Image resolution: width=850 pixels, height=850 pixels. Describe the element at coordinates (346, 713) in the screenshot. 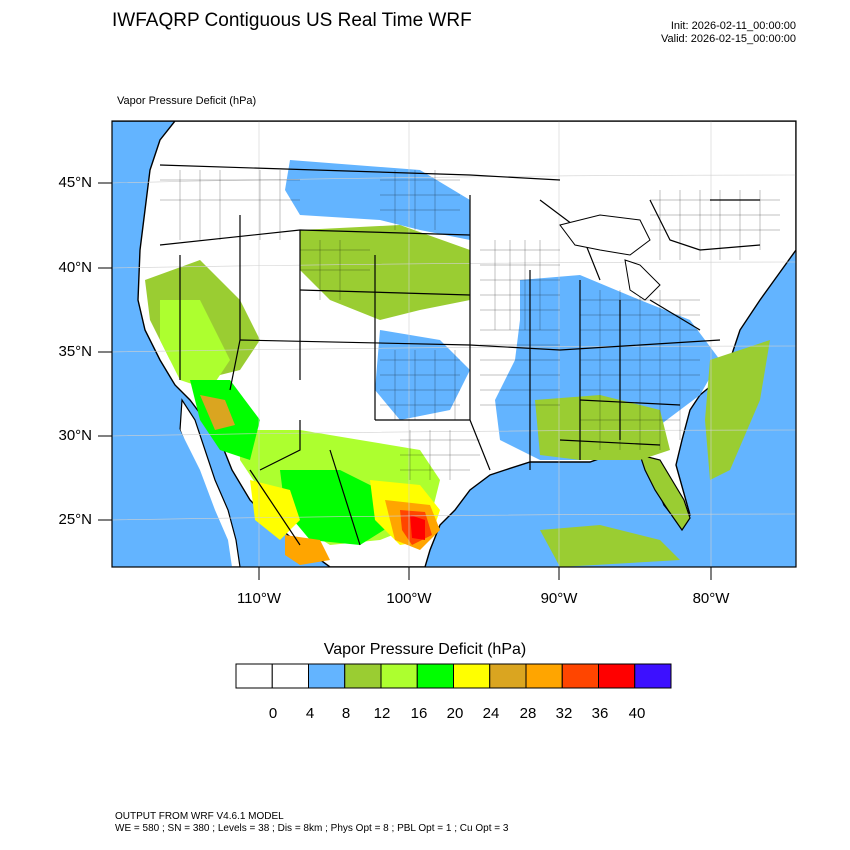

I see `colorbar-label: 8` at that location.